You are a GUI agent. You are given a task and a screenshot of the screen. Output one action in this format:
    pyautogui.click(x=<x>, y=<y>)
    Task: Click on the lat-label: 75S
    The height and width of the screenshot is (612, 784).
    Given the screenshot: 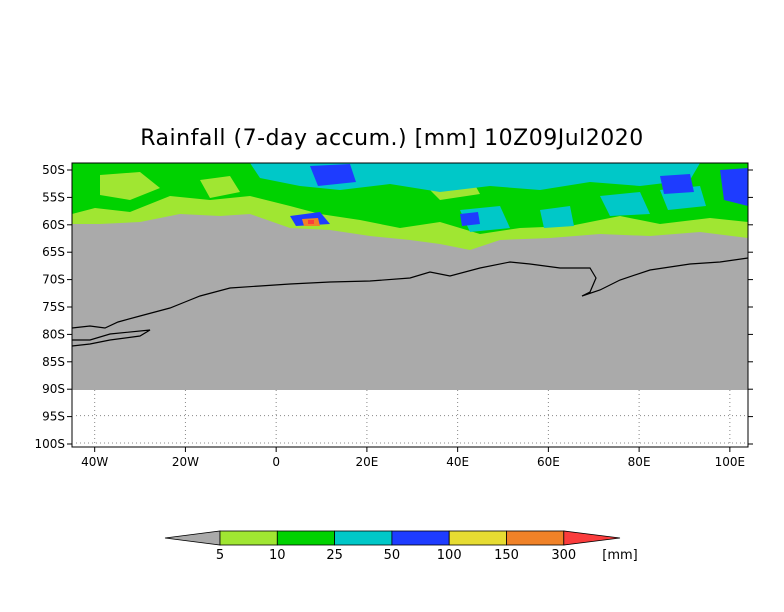 What is the action you would take?
    pyautogui.click(x=53, y=307)
    